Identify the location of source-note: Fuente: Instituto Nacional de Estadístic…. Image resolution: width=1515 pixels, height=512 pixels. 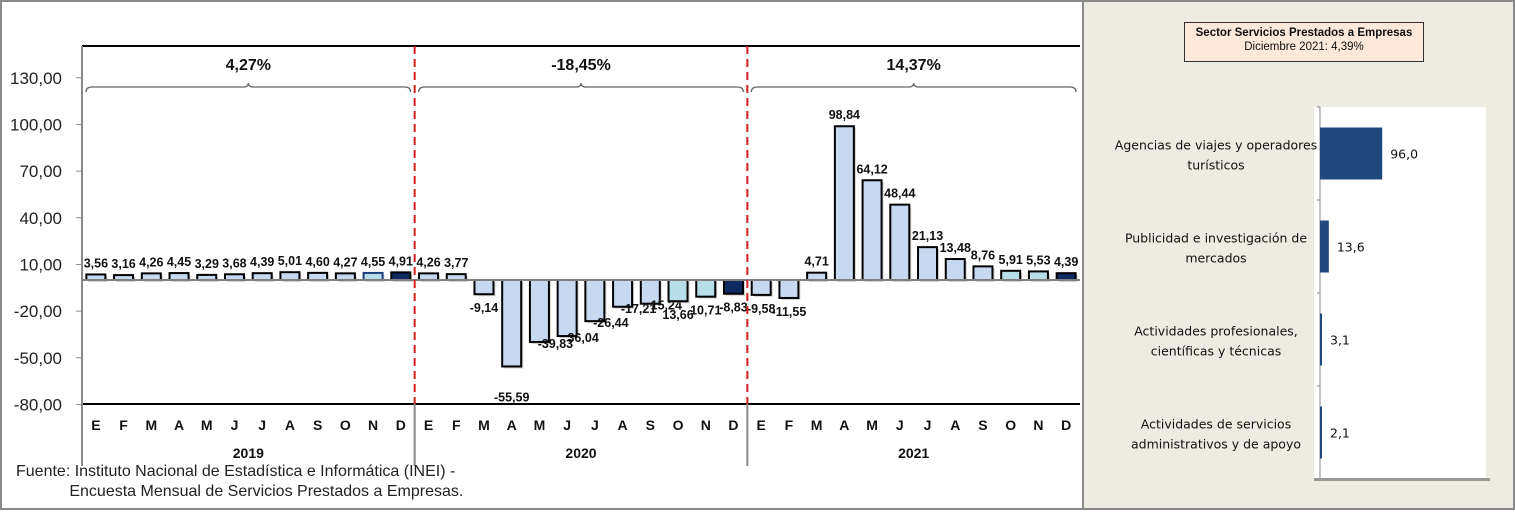
(239, 482).